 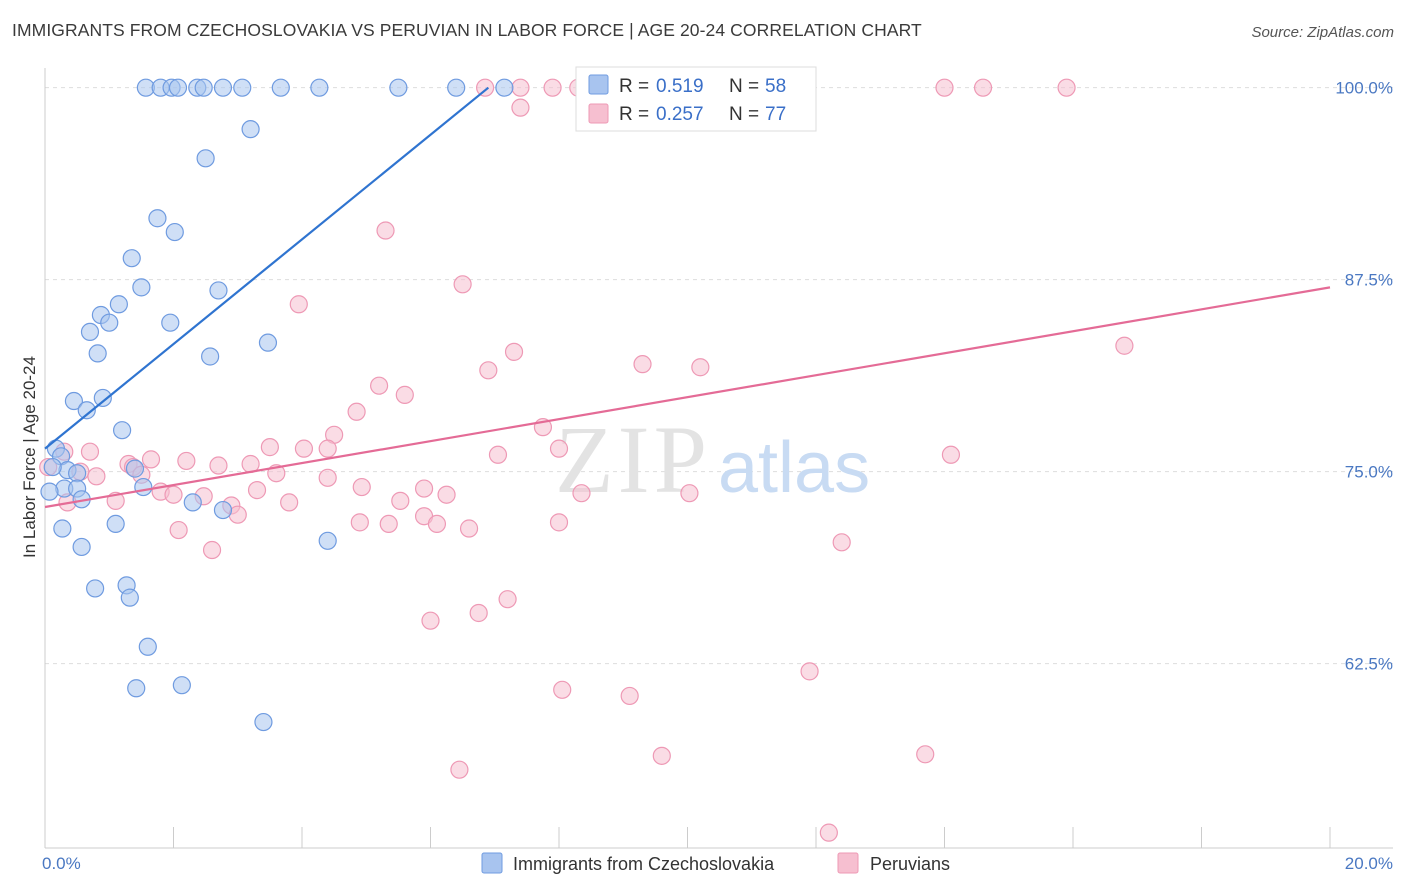 I want to click on y-tick-label-0: 62.5%, so click(x=1369, y=664).